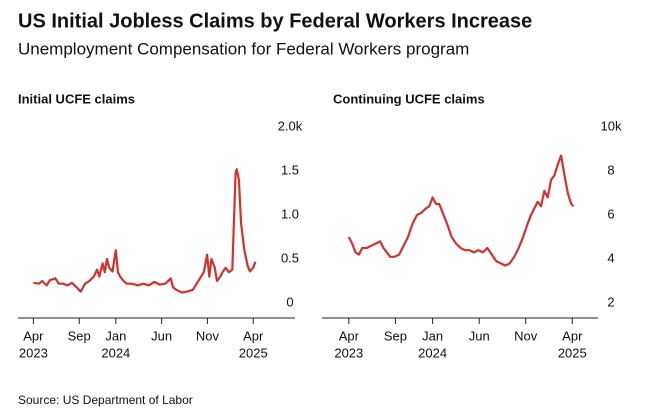  What do you see at coordinates (290, 213) in the screenshot?
I see `y-tick-label: 1.0` at bounding box center [290, 213].